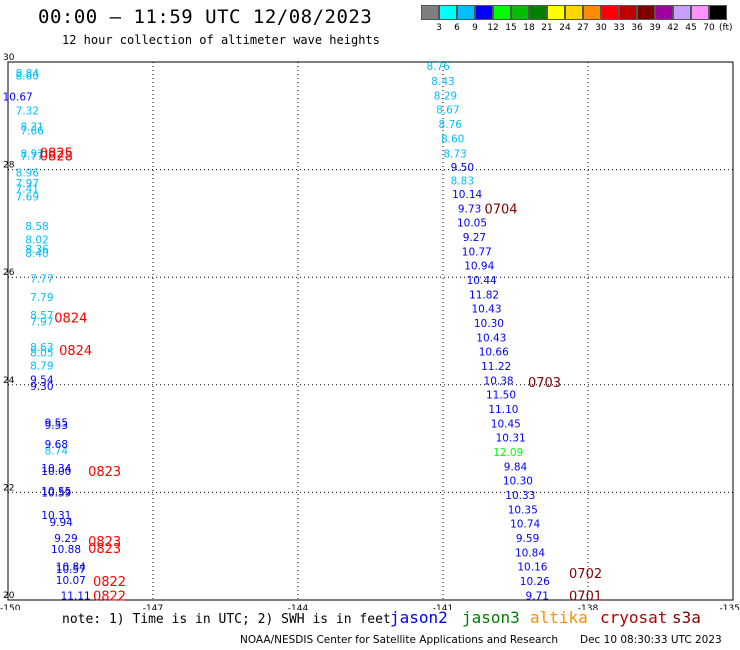  Describe the element at coordinates (71, 581) in the screenshot. I see `wave-height-label: 10.07` at that location.